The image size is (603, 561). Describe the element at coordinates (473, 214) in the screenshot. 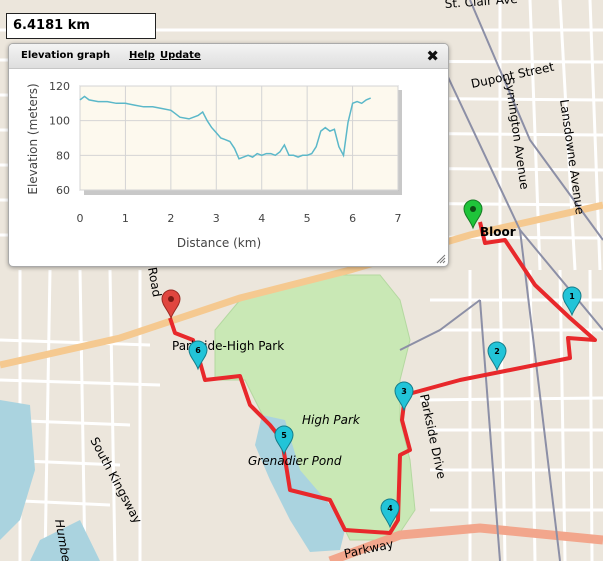

I see `start-marker` at that location.